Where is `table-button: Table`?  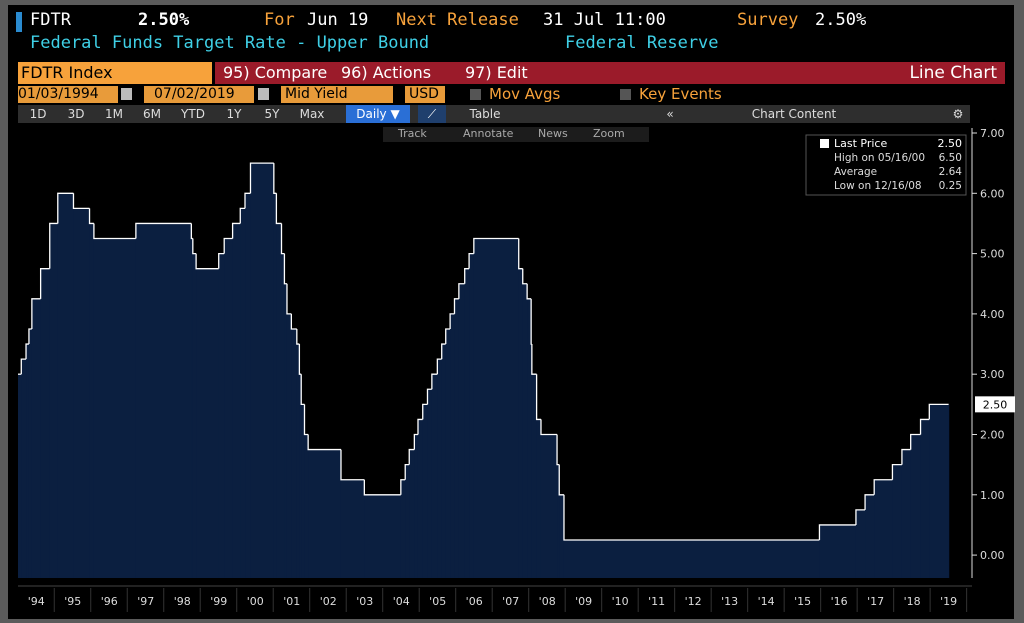
table-button: Table is located at coordinates (485, 114).